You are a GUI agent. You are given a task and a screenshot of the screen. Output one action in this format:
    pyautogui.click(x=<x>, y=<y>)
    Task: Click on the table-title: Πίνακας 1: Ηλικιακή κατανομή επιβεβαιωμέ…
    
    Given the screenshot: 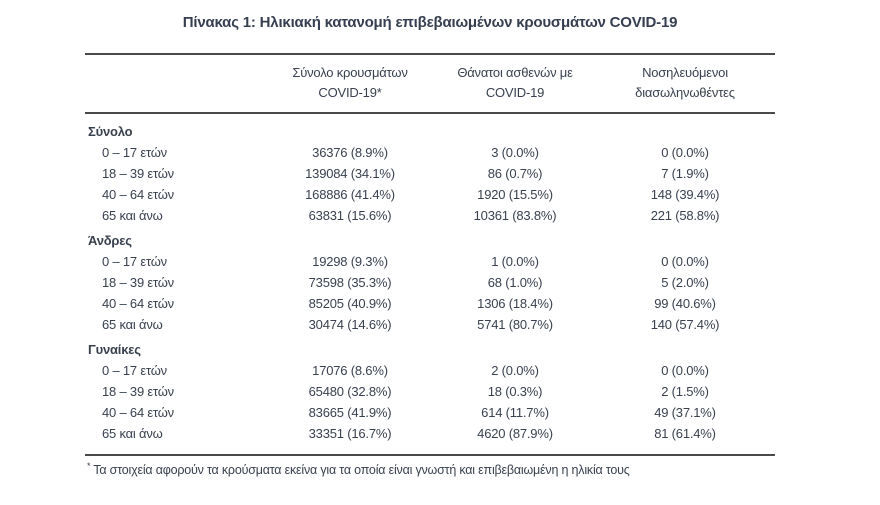 What is the action you would take?
    pyautogui.click(x=430, y=22)
    